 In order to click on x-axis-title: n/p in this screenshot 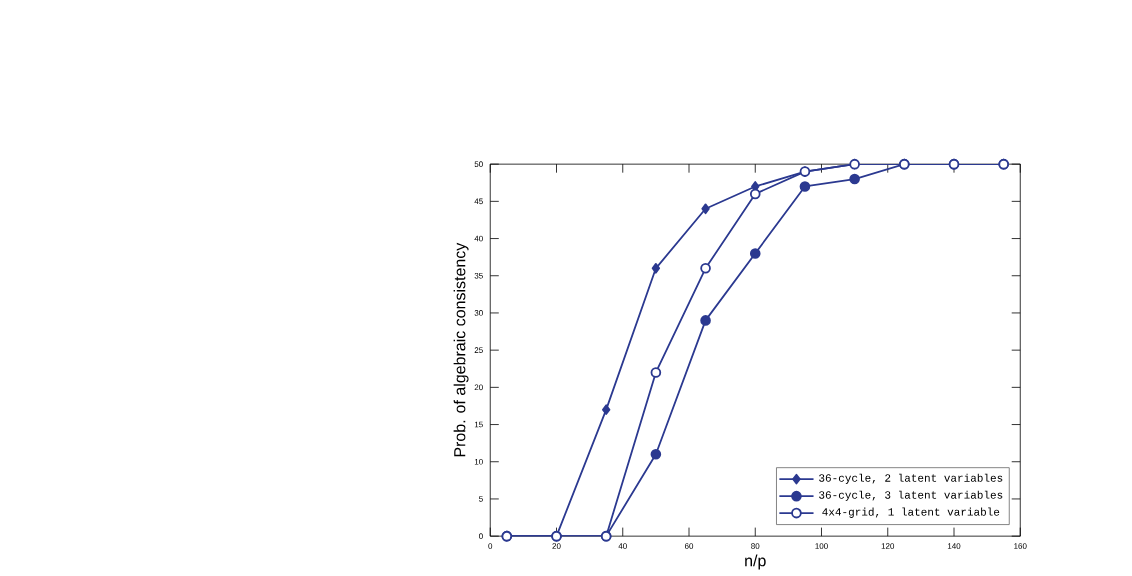, I will do `click(755, 562)`.